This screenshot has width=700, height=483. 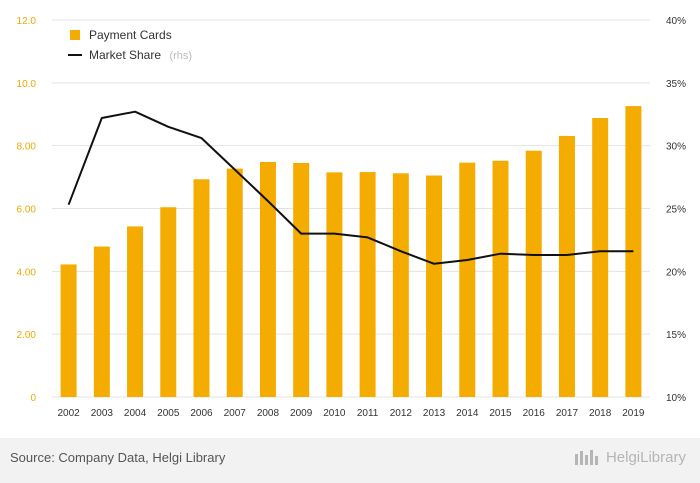 I want to click on right-tick-label: 10%, so click(x=676, y=398).